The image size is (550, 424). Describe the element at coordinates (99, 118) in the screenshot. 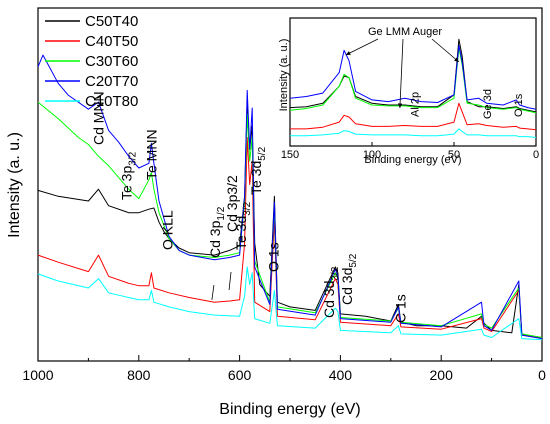

I see `annotation-cd-mnn: Cd MNN` at that location.